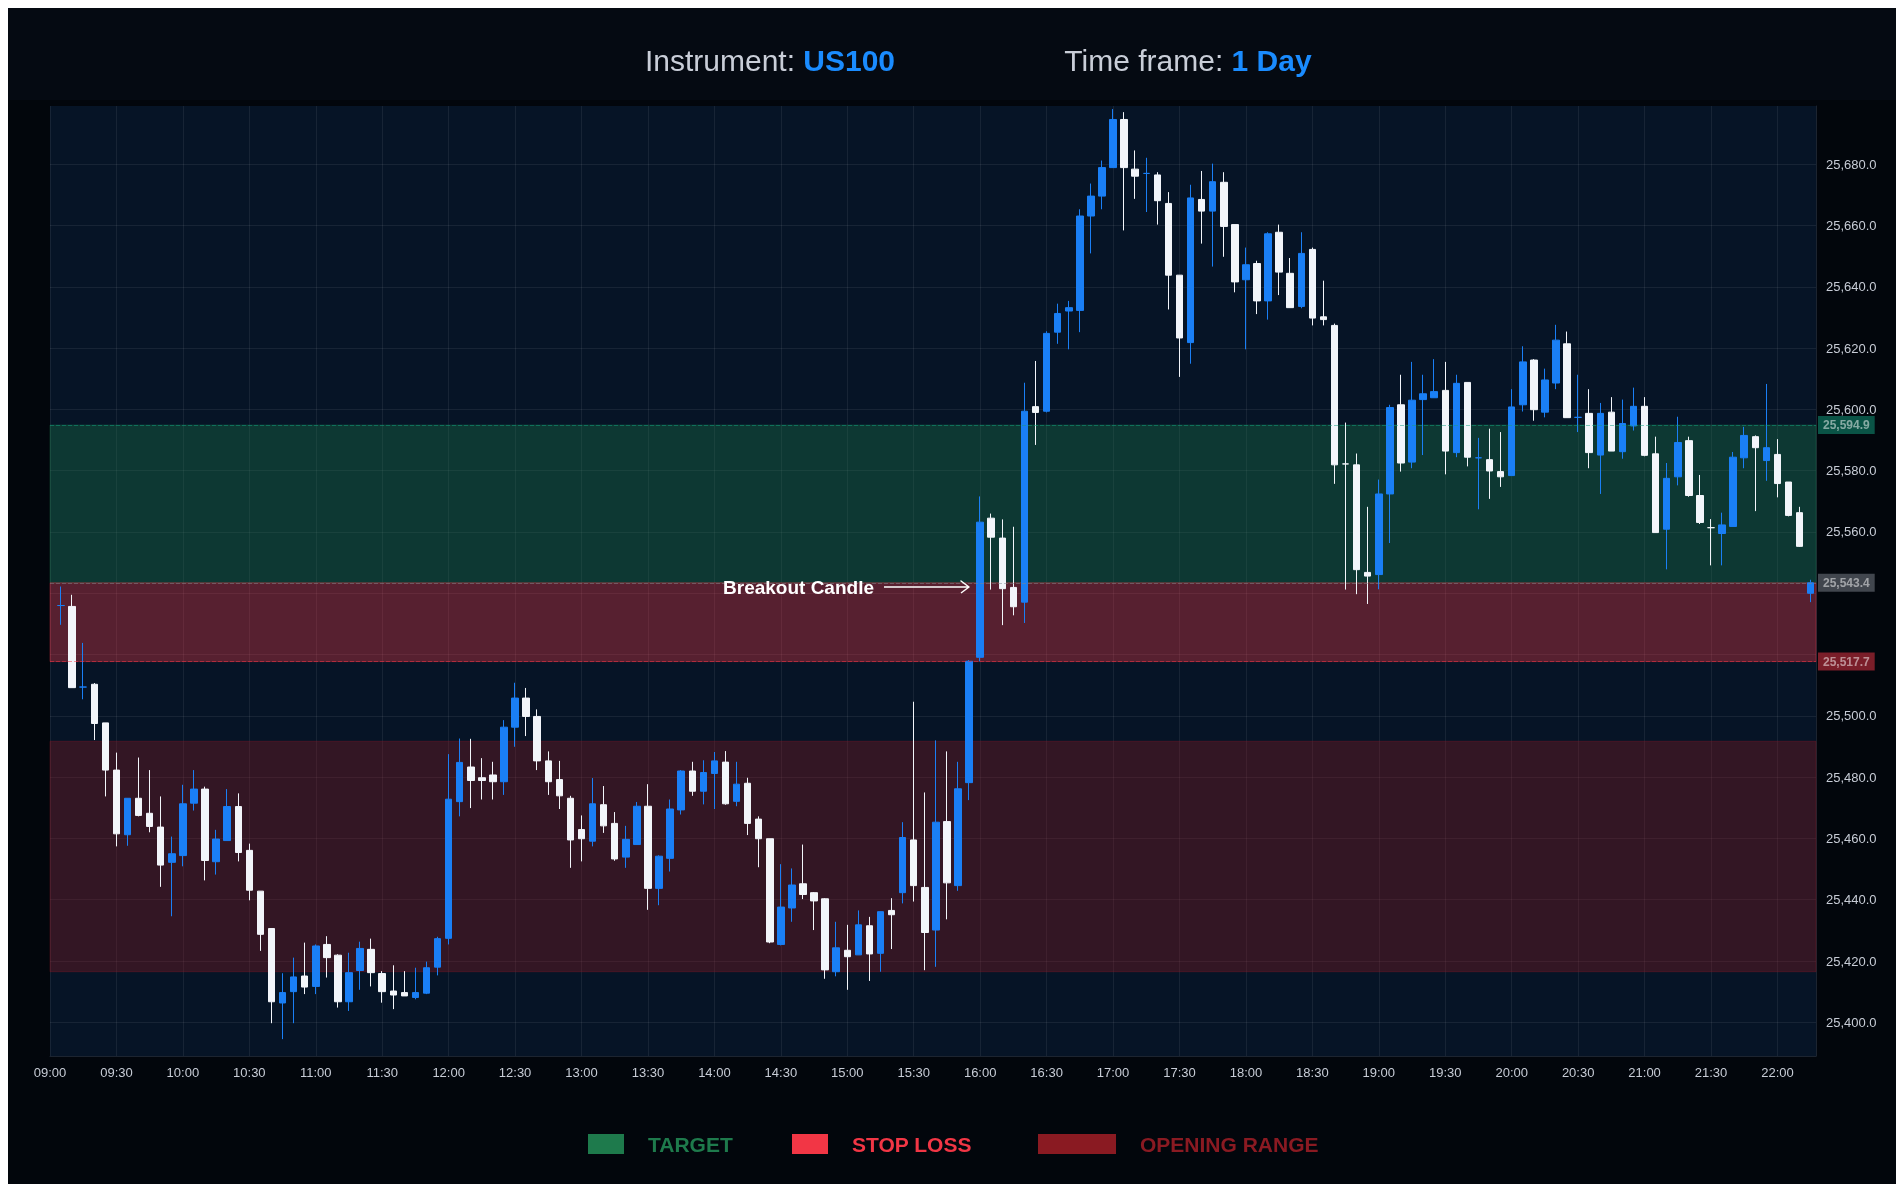 The image size is (1904, 1192). I want to click on y-tick-label: 25,420.0, so click(1851, 961).